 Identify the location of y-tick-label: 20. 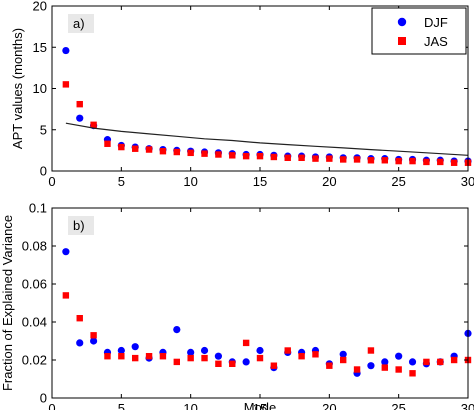
(40, 7).